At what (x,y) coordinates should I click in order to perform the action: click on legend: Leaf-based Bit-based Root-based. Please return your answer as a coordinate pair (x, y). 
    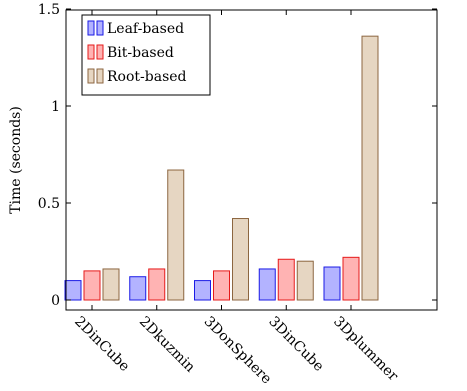
    Looking at the image, I should click on (146, 55).